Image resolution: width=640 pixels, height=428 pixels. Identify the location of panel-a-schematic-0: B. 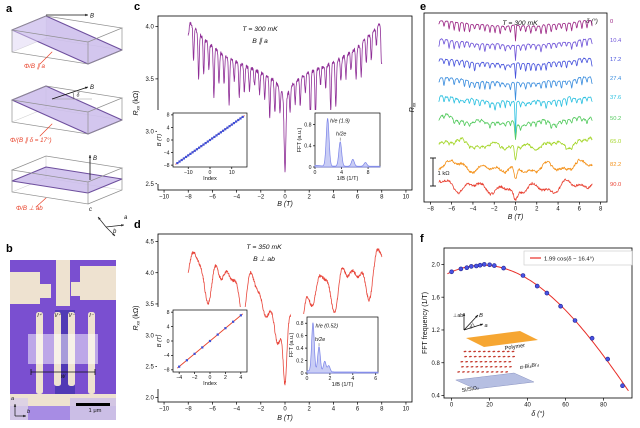
(67, 39).